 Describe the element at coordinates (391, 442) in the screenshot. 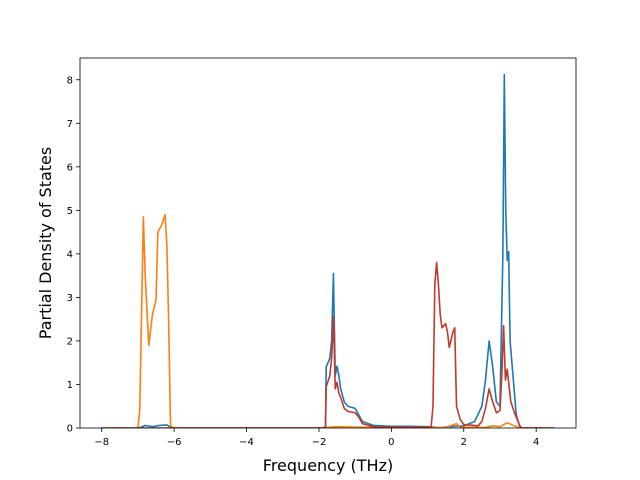

I see `x-tick-label: 0` at that location.